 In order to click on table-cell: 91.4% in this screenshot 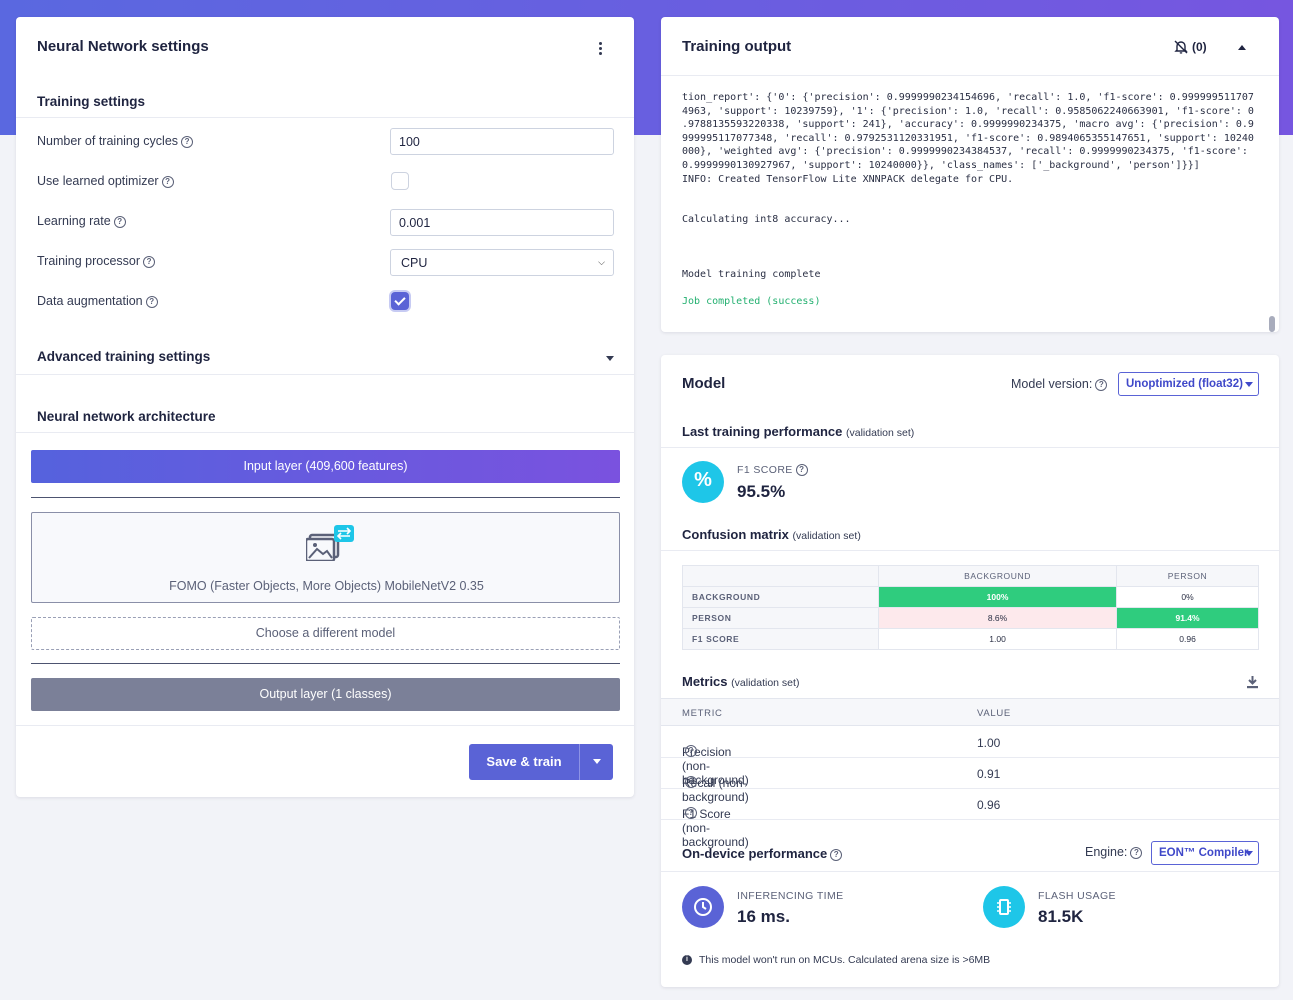, I will do `click(1187, 618)`.